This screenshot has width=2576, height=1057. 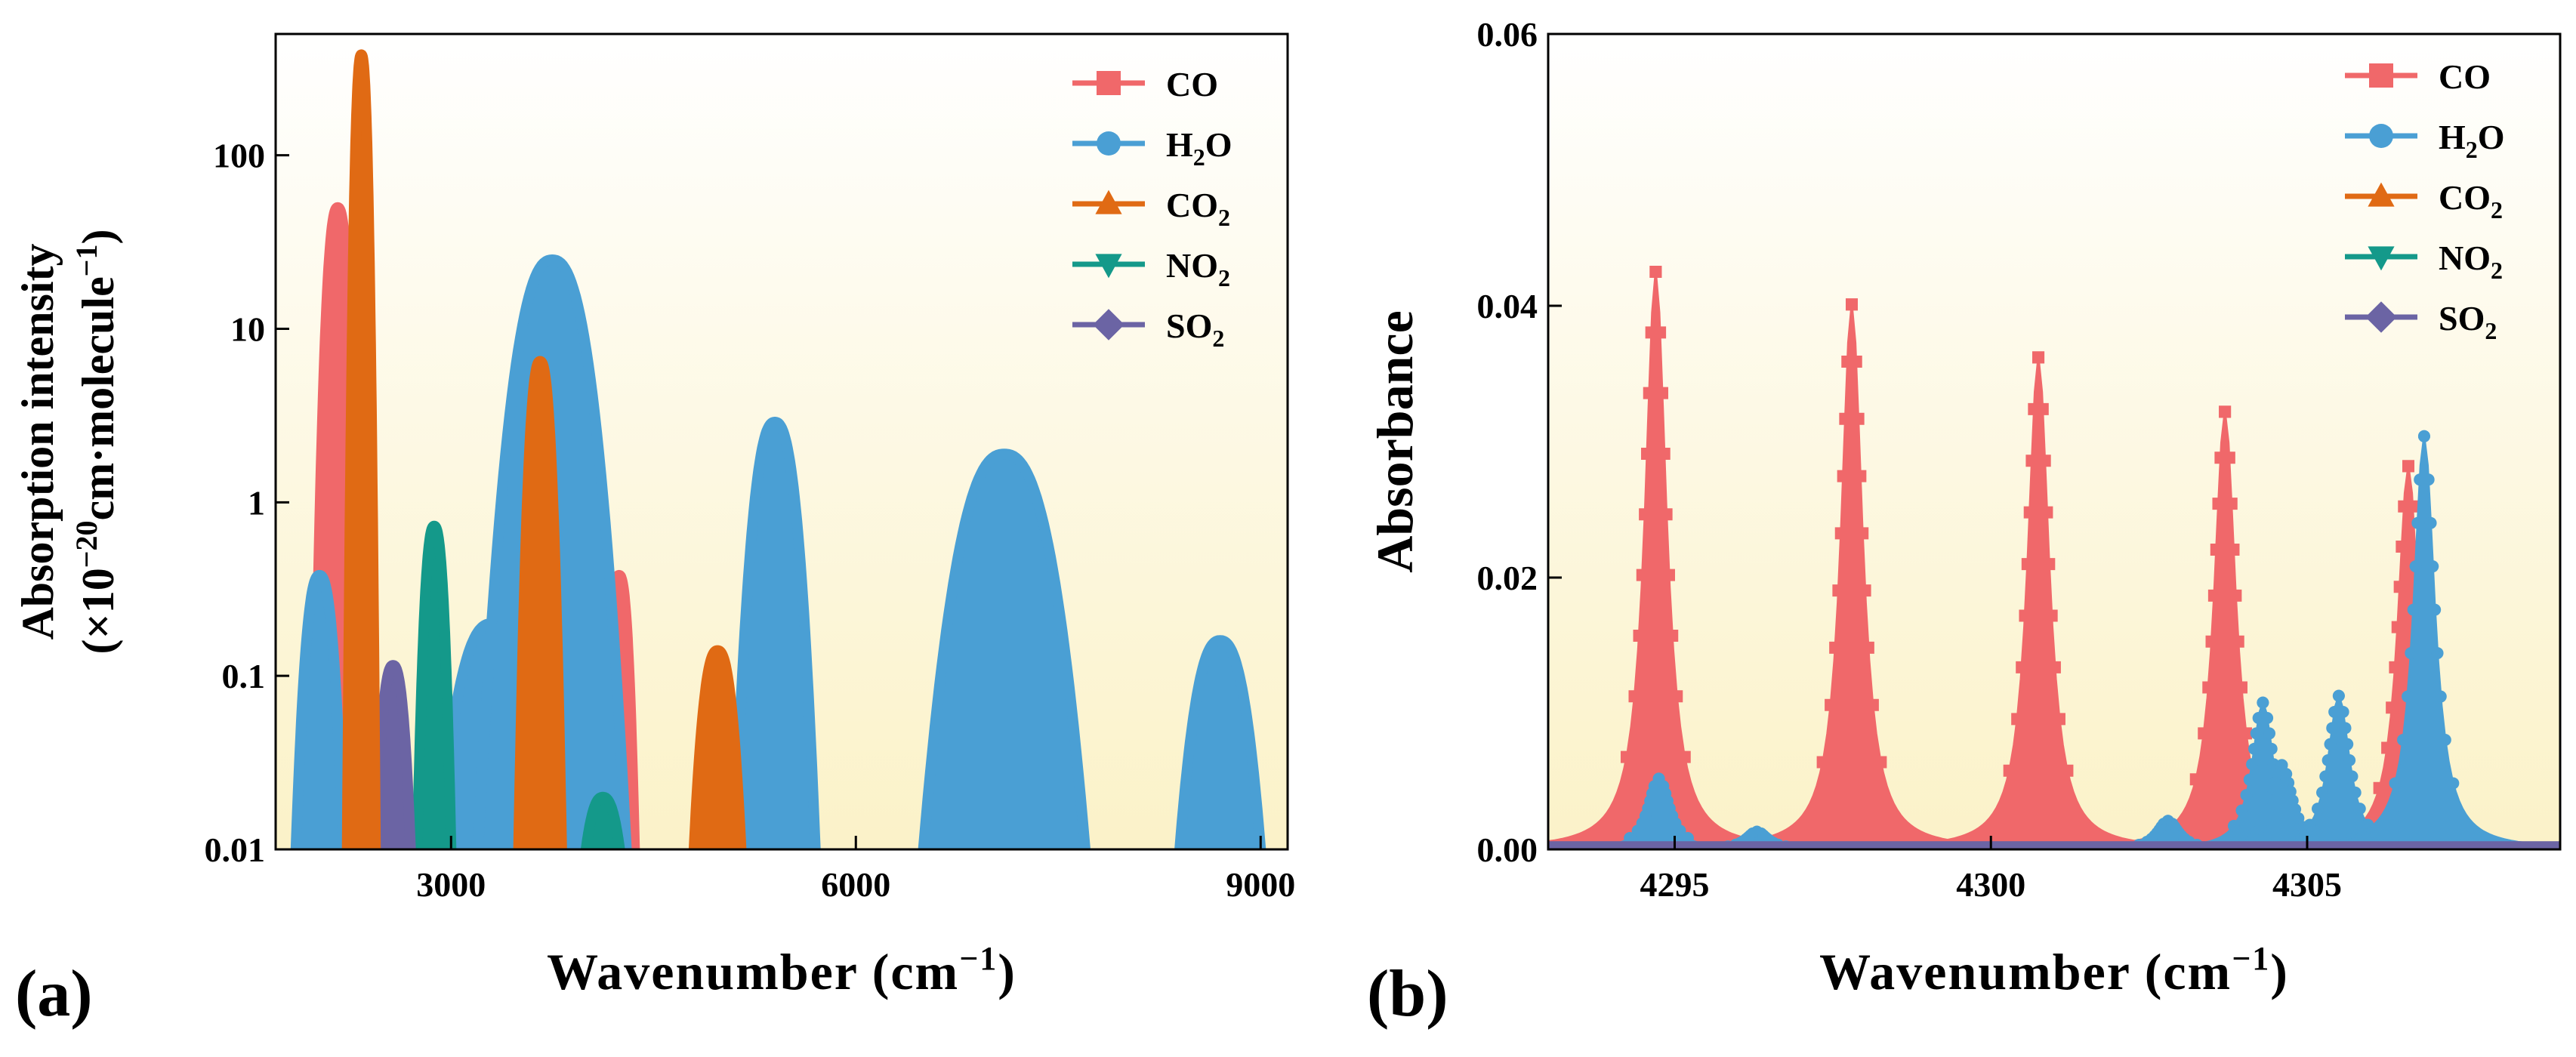 I want to click on y-tick-label: 0.01, so click(x=235, y=850).